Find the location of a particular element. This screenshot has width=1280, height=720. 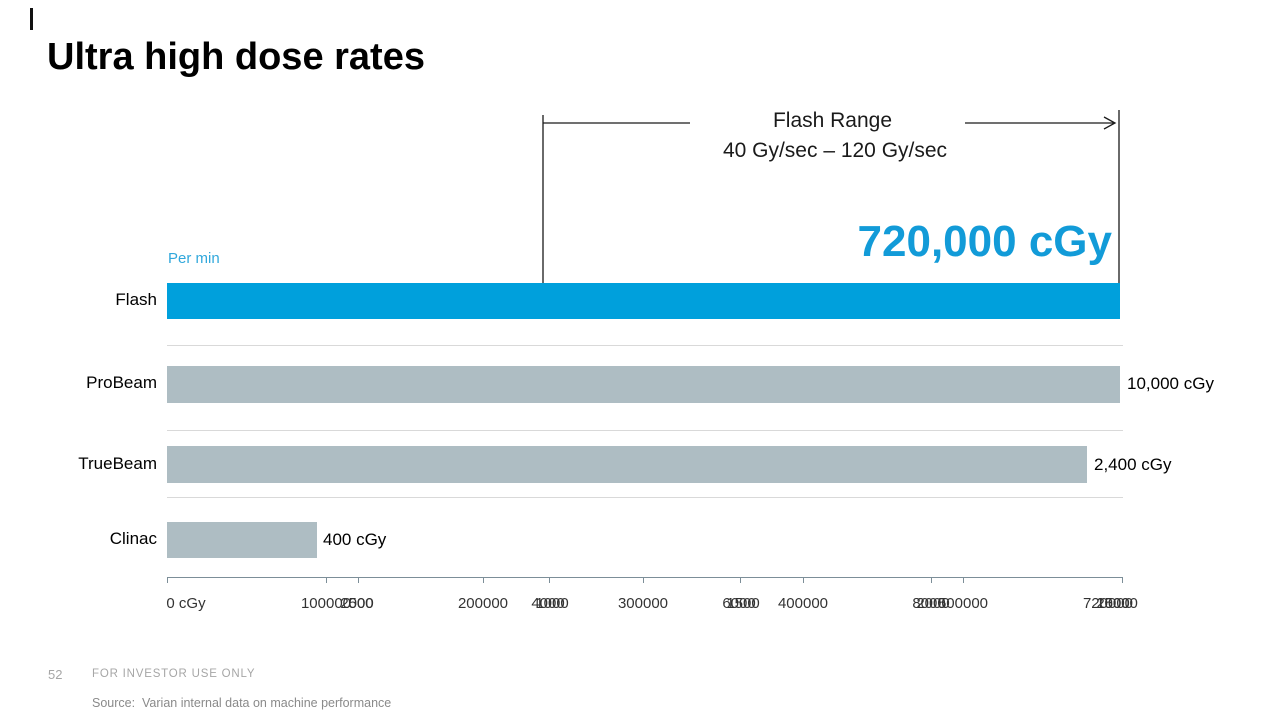

category-label-truebeam: TrueBeam is located at coordinates (117, 463).